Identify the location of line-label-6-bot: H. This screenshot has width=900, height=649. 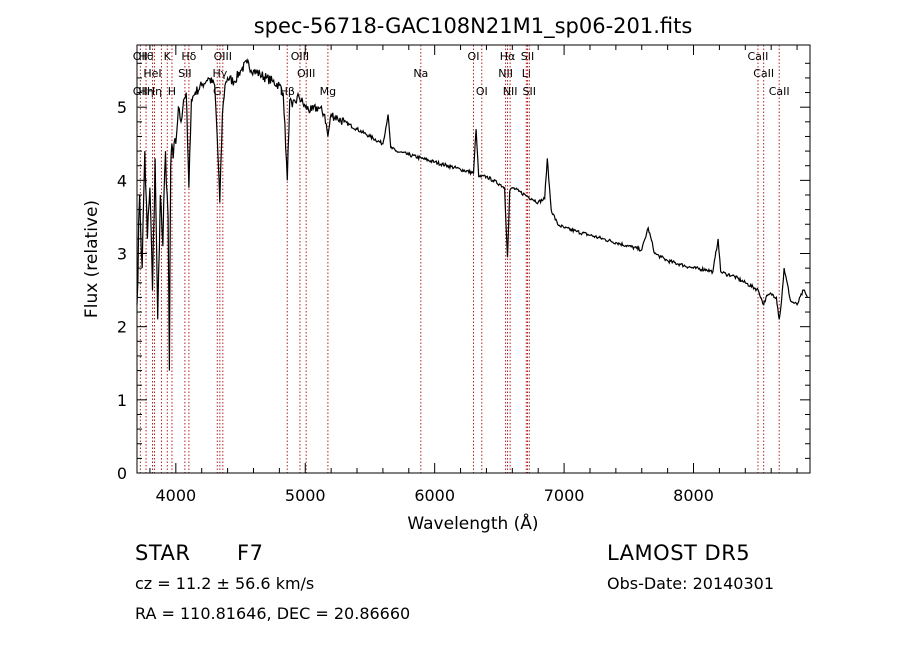
(172, 91).